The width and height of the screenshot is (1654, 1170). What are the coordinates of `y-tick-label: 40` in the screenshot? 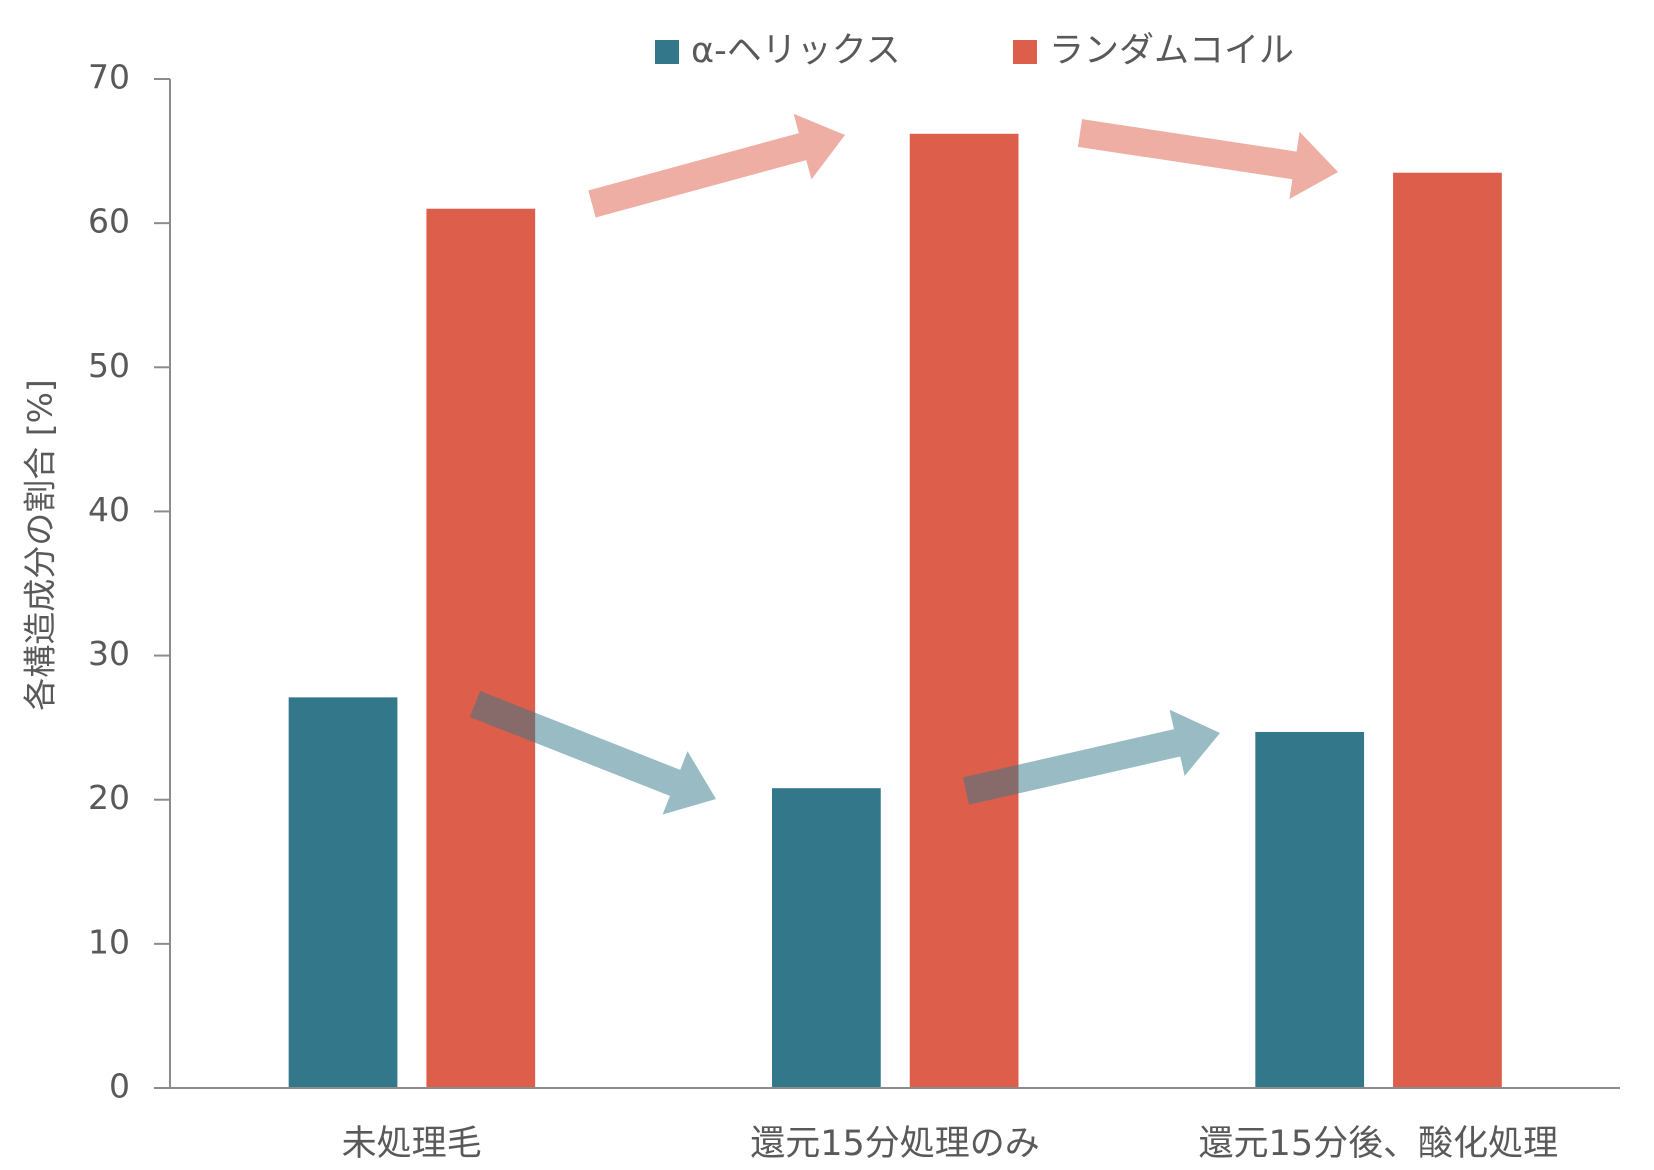 It's located at (109, 509).